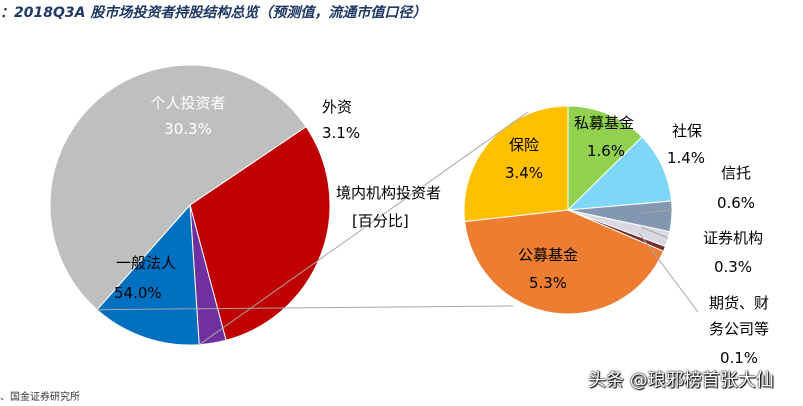  Describe the element at coordinates (188, 129) in the screenshot. I see `main-pie-value-0: 30.3%` at that location.